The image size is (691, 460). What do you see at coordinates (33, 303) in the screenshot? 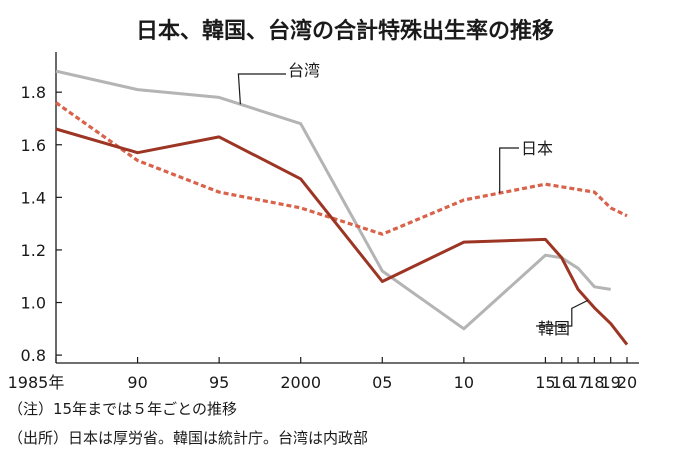
I see `y-tick-label: 1.0` at bounding box center [33, 303].